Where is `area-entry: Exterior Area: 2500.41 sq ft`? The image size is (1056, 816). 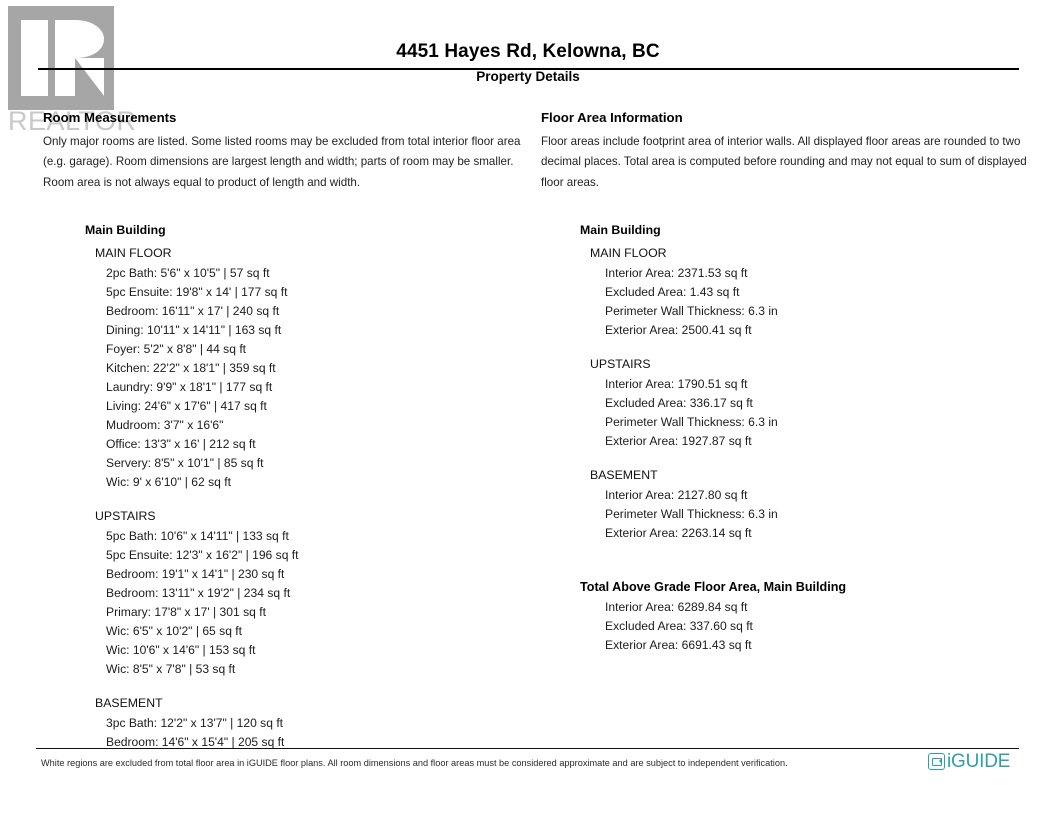
area-entry: Exterior Area: 2500.41 sq ft is located at coordinates (678, 330).